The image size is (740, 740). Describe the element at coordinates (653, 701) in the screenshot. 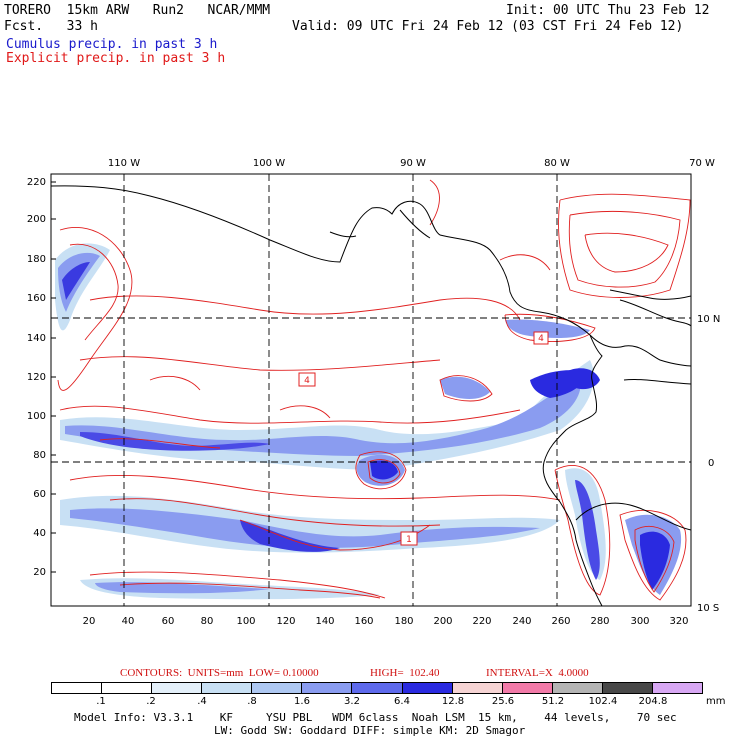

I see `legend-label: 204.8` at that location.